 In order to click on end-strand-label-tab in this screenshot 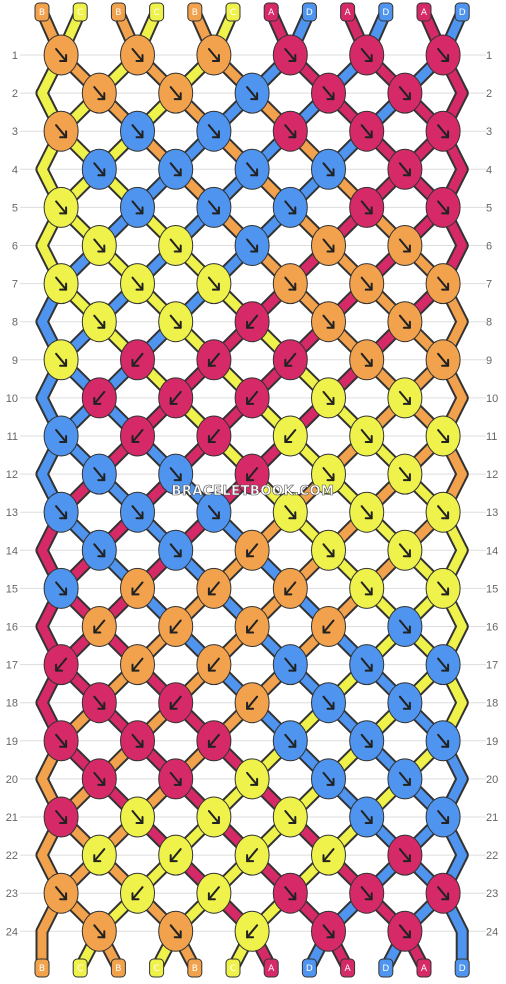, I will do `click(386, 968)`.